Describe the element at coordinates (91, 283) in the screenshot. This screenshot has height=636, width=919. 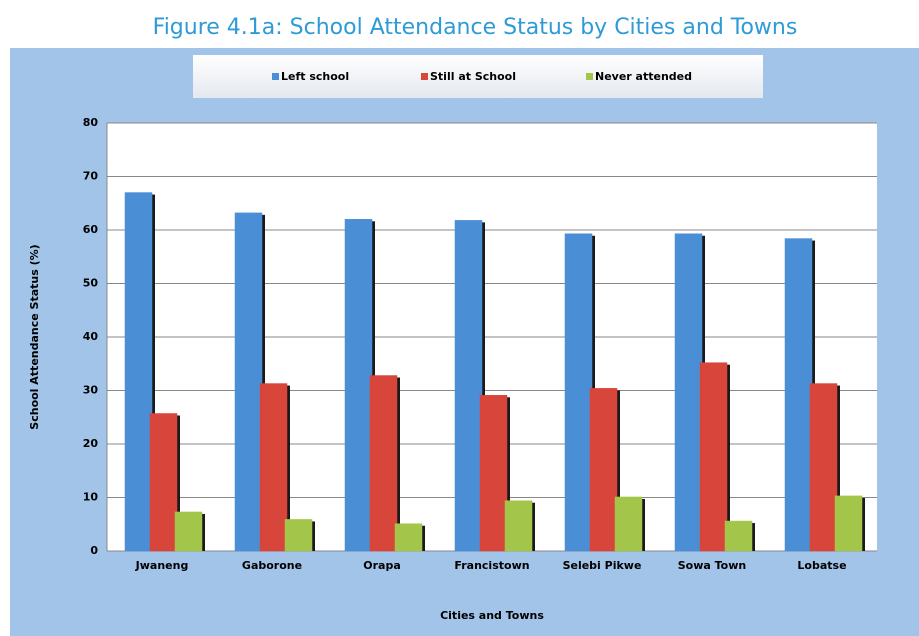
I see `y-tick-label: 50` at that location.